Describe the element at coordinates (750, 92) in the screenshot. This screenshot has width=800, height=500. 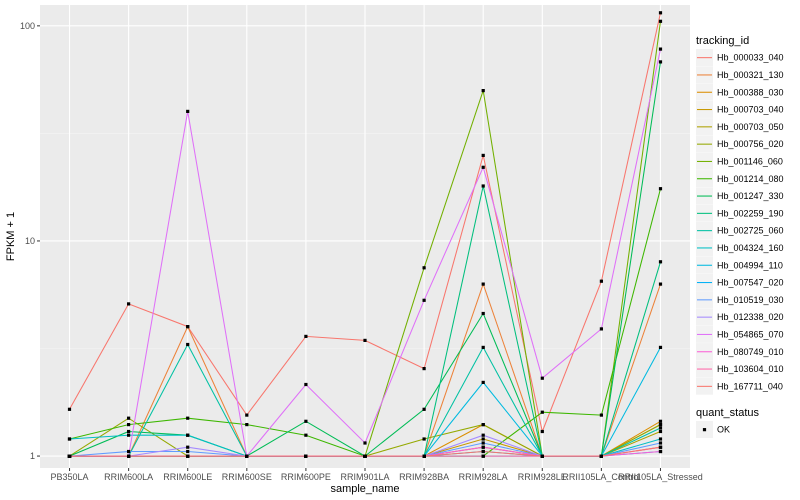
I see `legend-item-label: Hb_000388_030` at that location.